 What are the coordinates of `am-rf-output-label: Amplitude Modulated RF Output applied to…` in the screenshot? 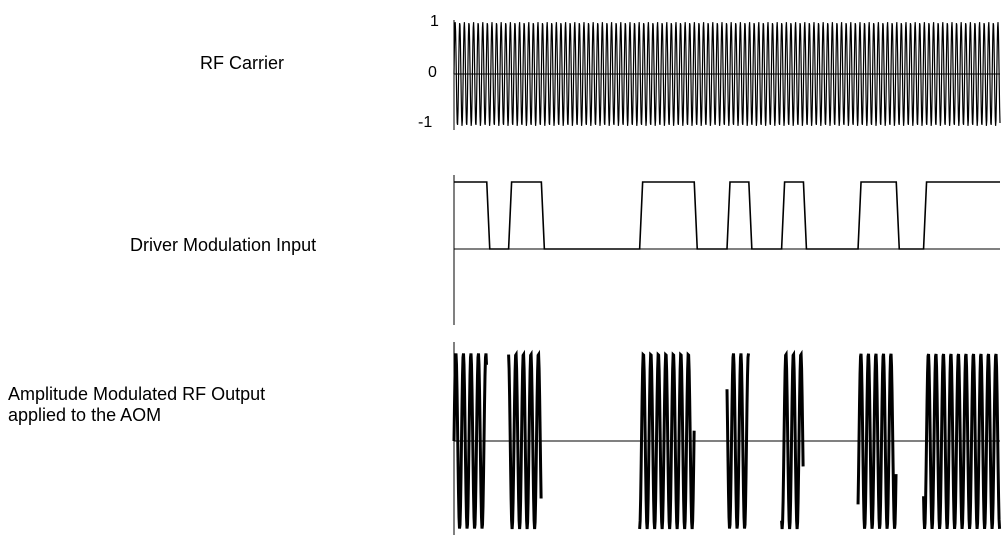 It's located at (136, 405).